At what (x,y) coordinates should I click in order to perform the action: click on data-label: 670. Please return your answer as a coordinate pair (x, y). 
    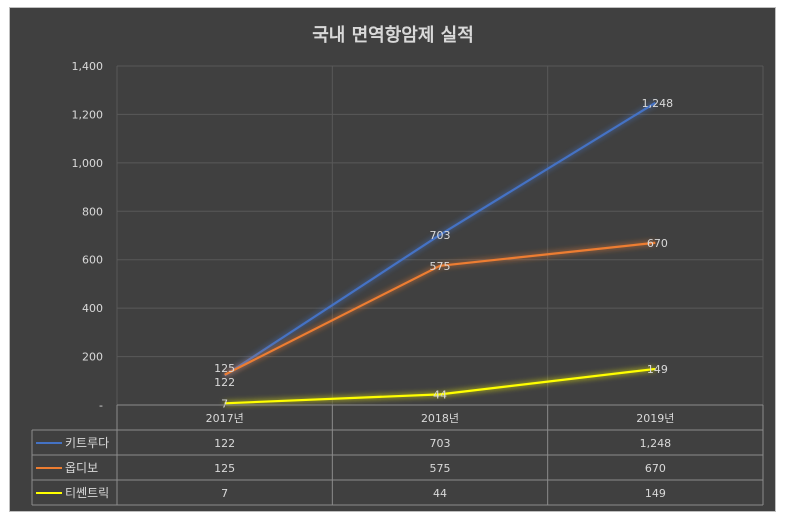
    Looking at the image, I should click on (657, 243).